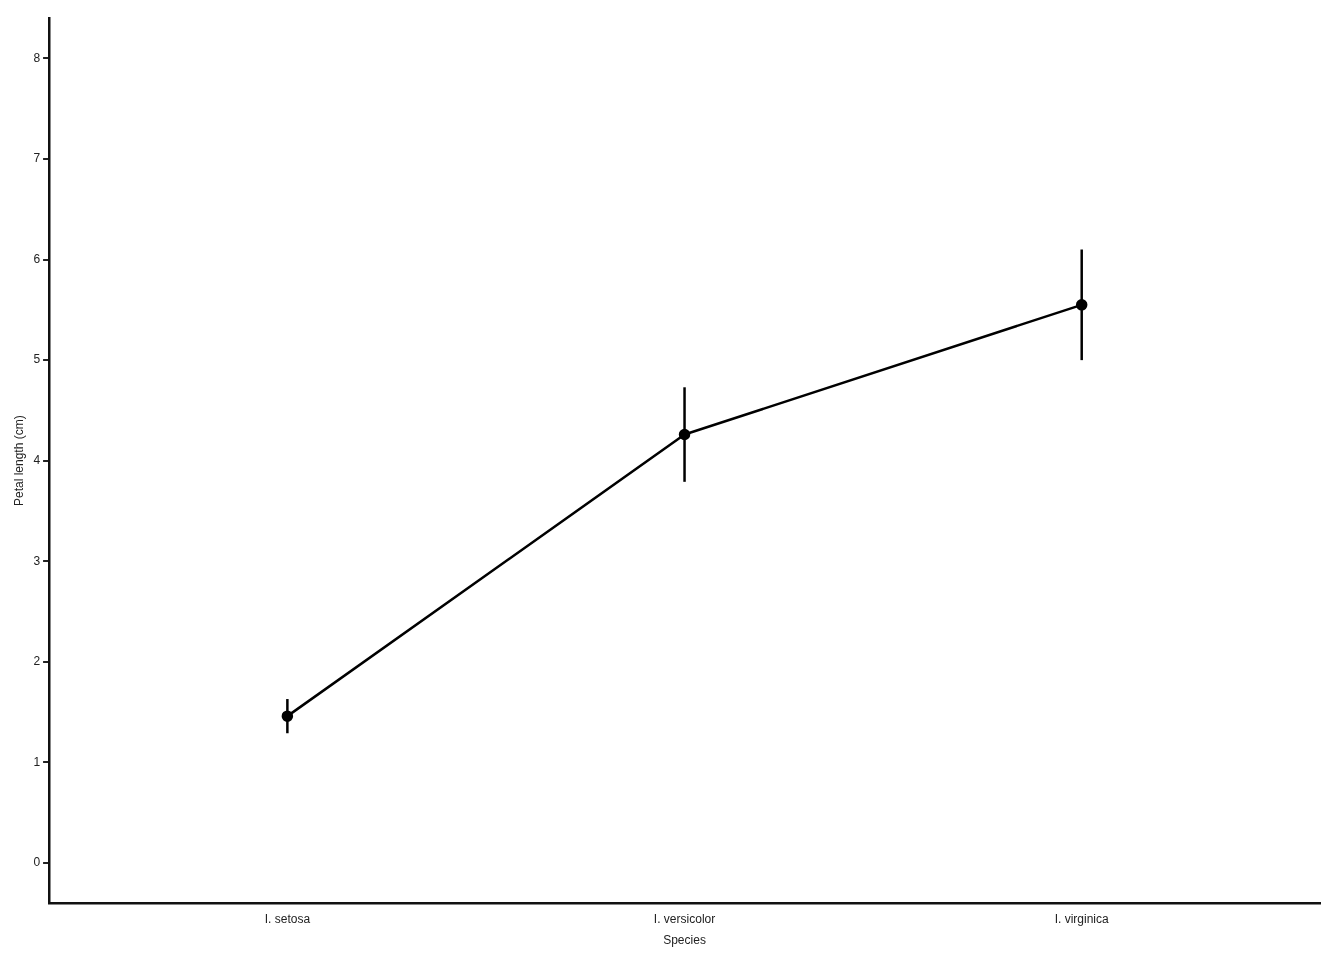  I want to click on y-axis-title: Petal length (cm), so click(18, 461).